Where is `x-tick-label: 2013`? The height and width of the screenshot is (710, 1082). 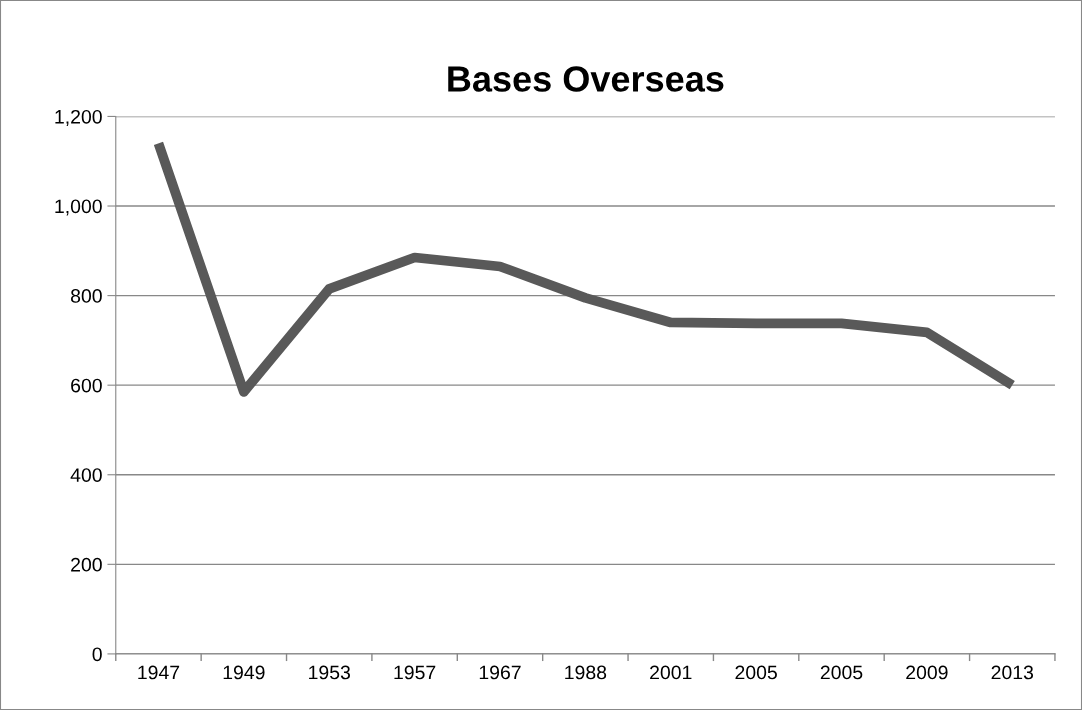 x-tick-label: 2013 is located at coordinates (1012, 672).